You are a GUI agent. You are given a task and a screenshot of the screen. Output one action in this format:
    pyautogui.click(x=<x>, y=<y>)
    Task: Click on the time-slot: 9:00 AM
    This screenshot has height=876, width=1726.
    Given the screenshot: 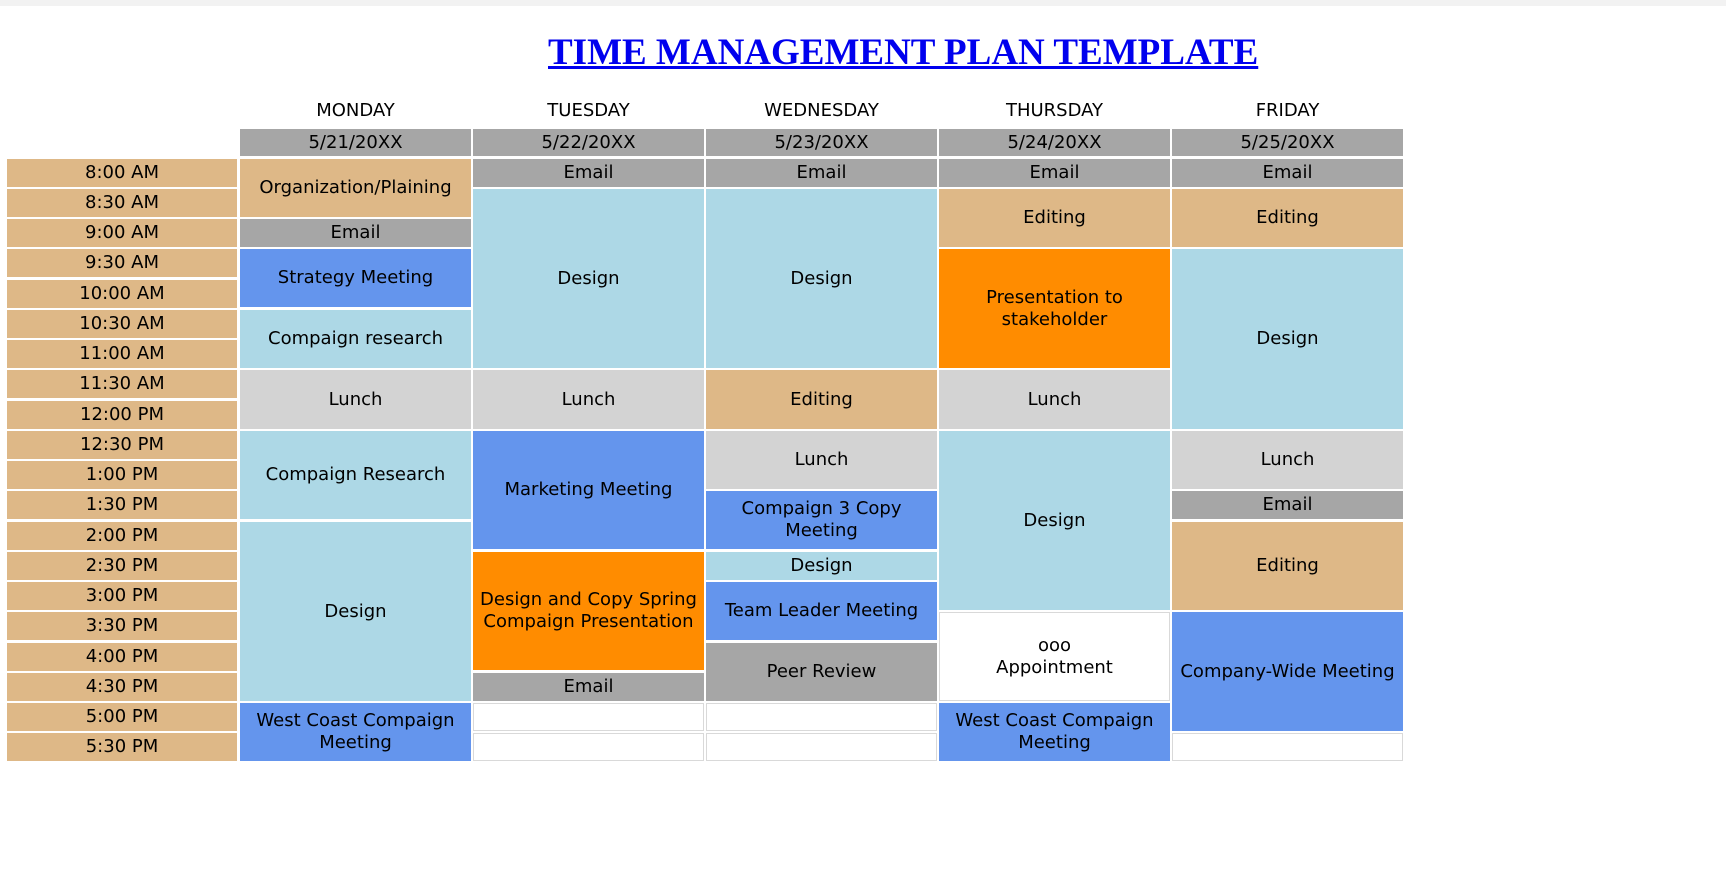 What is the action you would take?
    pyautogui.click(x=122, y=233)
    